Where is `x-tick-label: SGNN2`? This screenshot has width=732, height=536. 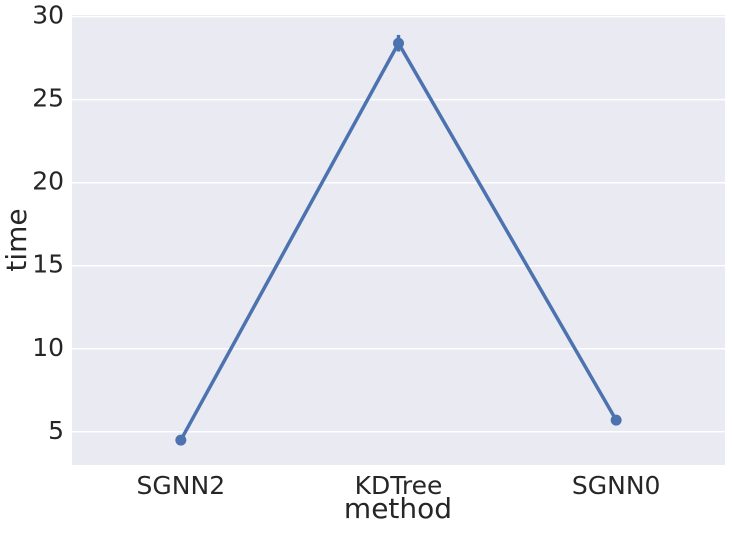 x-tick-label: SGNN2 is located at coordinates (181, 485).